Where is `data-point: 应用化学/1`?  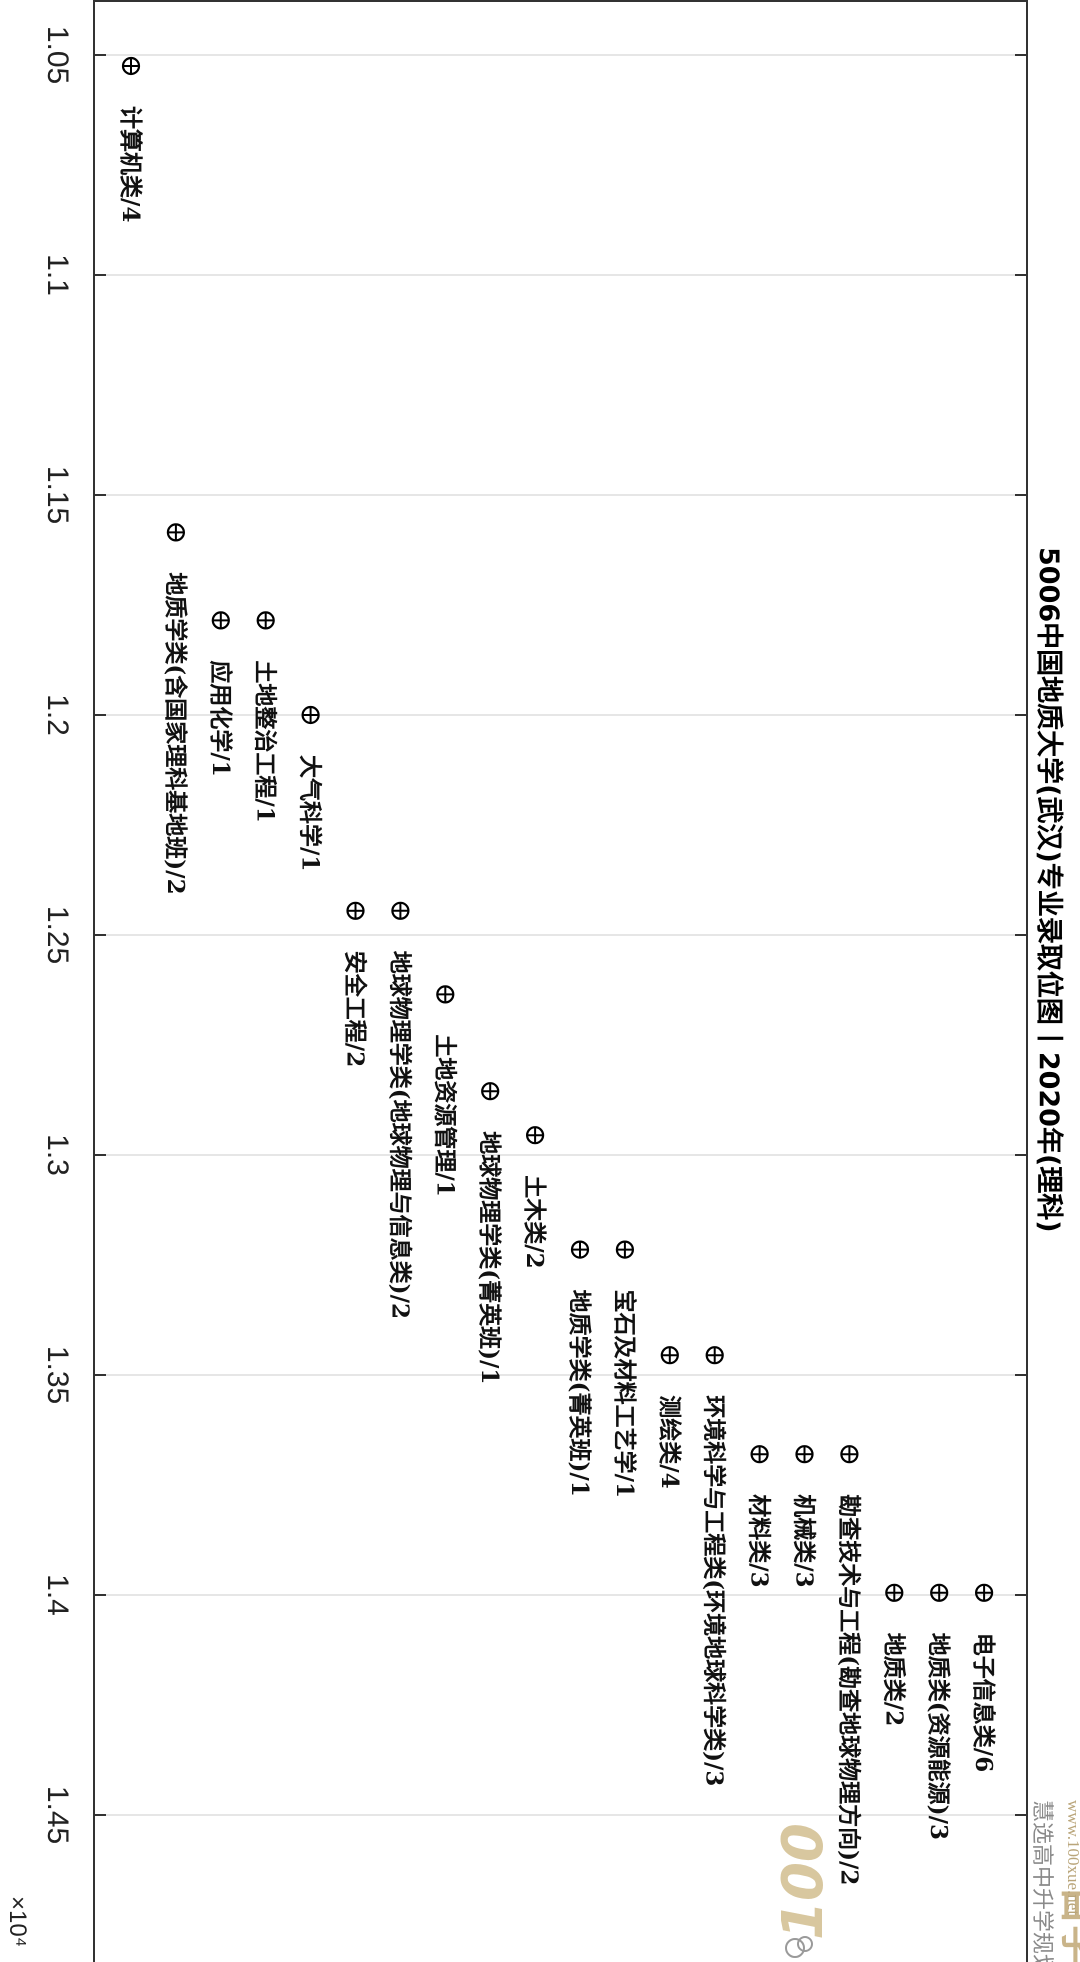
data-point: 应用化学/1 is located at coordinates (220, 694).